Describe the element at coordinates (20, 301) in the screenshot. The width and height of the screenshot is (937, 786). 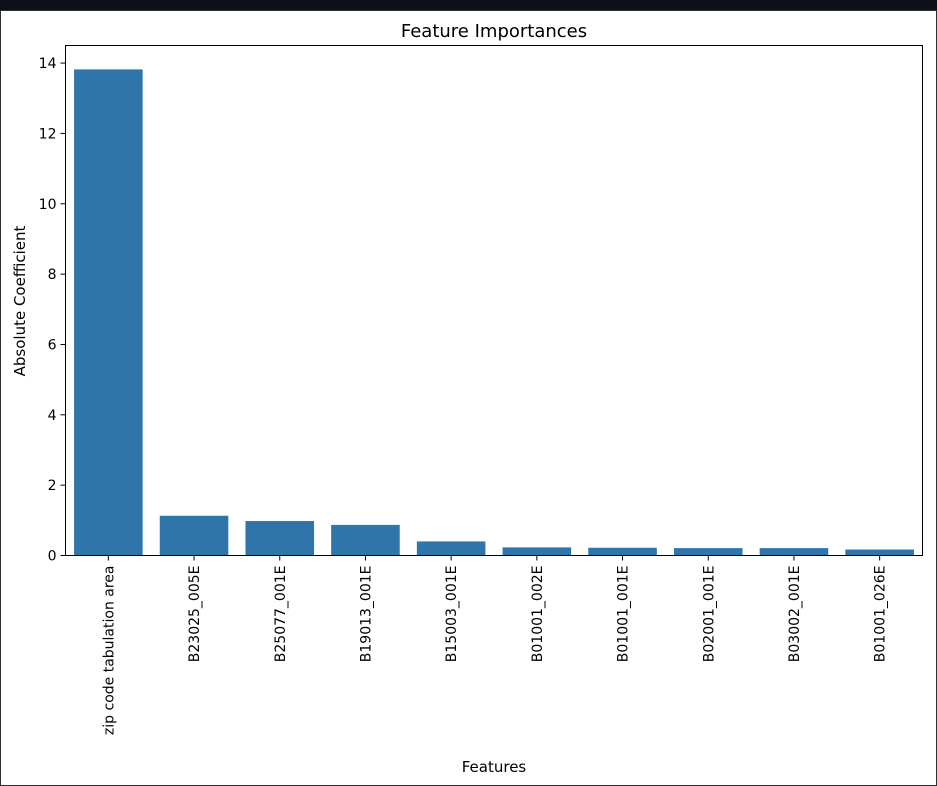
I see `y-axis-label: Absolute Coefficient` at that location.